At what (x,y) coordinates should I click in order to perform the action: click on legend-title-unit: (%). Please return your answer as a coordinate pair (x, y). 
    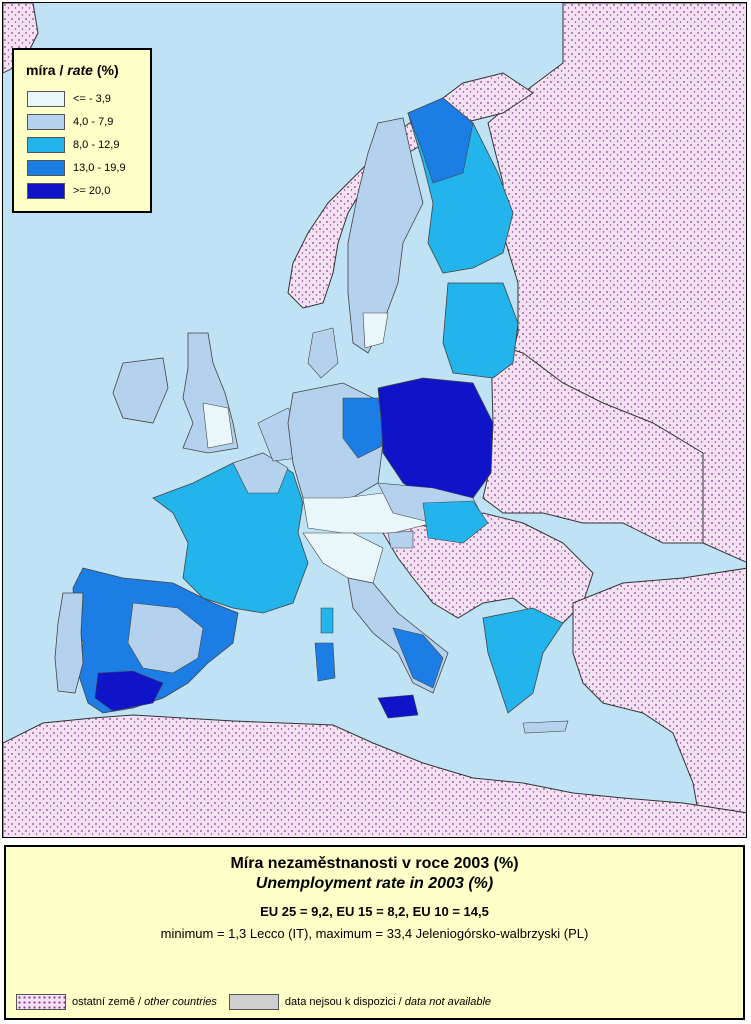
    Looking at the image, I should click on (105, 70).